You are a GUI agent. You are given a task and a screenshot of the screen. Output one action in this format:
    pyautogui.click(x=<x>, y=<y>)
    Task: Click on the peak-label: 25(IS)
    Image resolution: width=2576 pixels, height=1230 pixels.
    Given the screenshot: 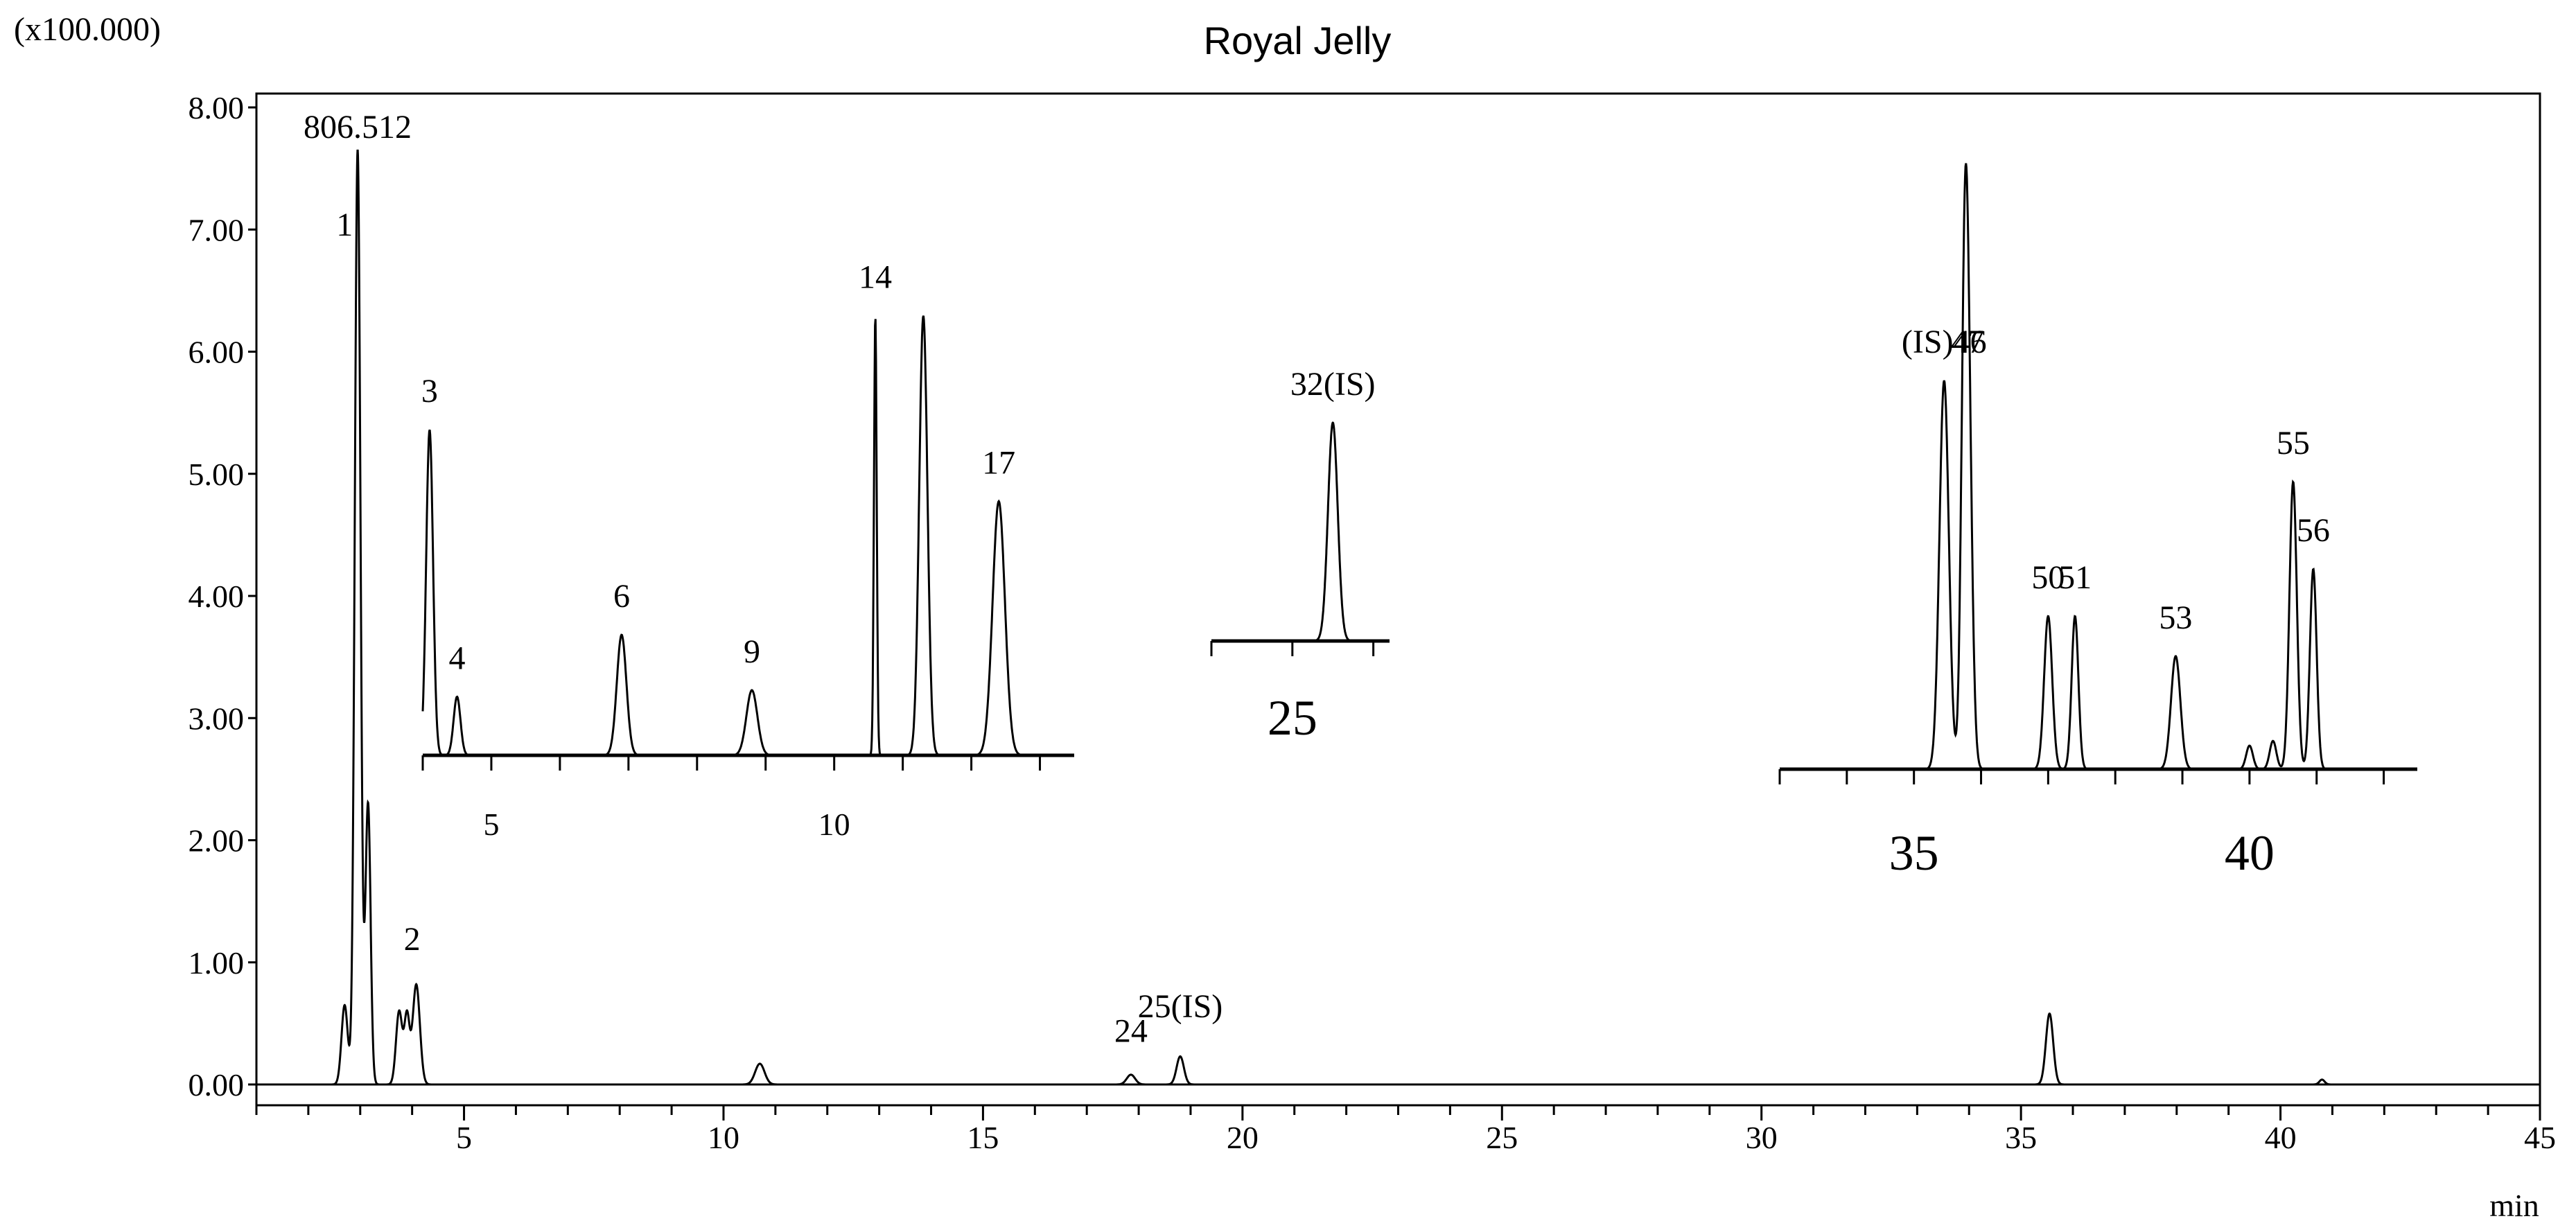 What is the action you would take?
    pyautogui.click(x=1180, y=1006)
    